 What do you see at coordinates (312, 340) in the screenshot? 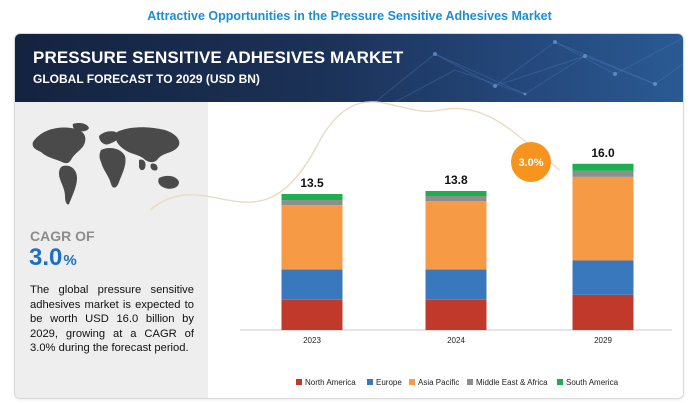
I see `x-tick-label-2023: 2023` at bounding box center [312, 340].